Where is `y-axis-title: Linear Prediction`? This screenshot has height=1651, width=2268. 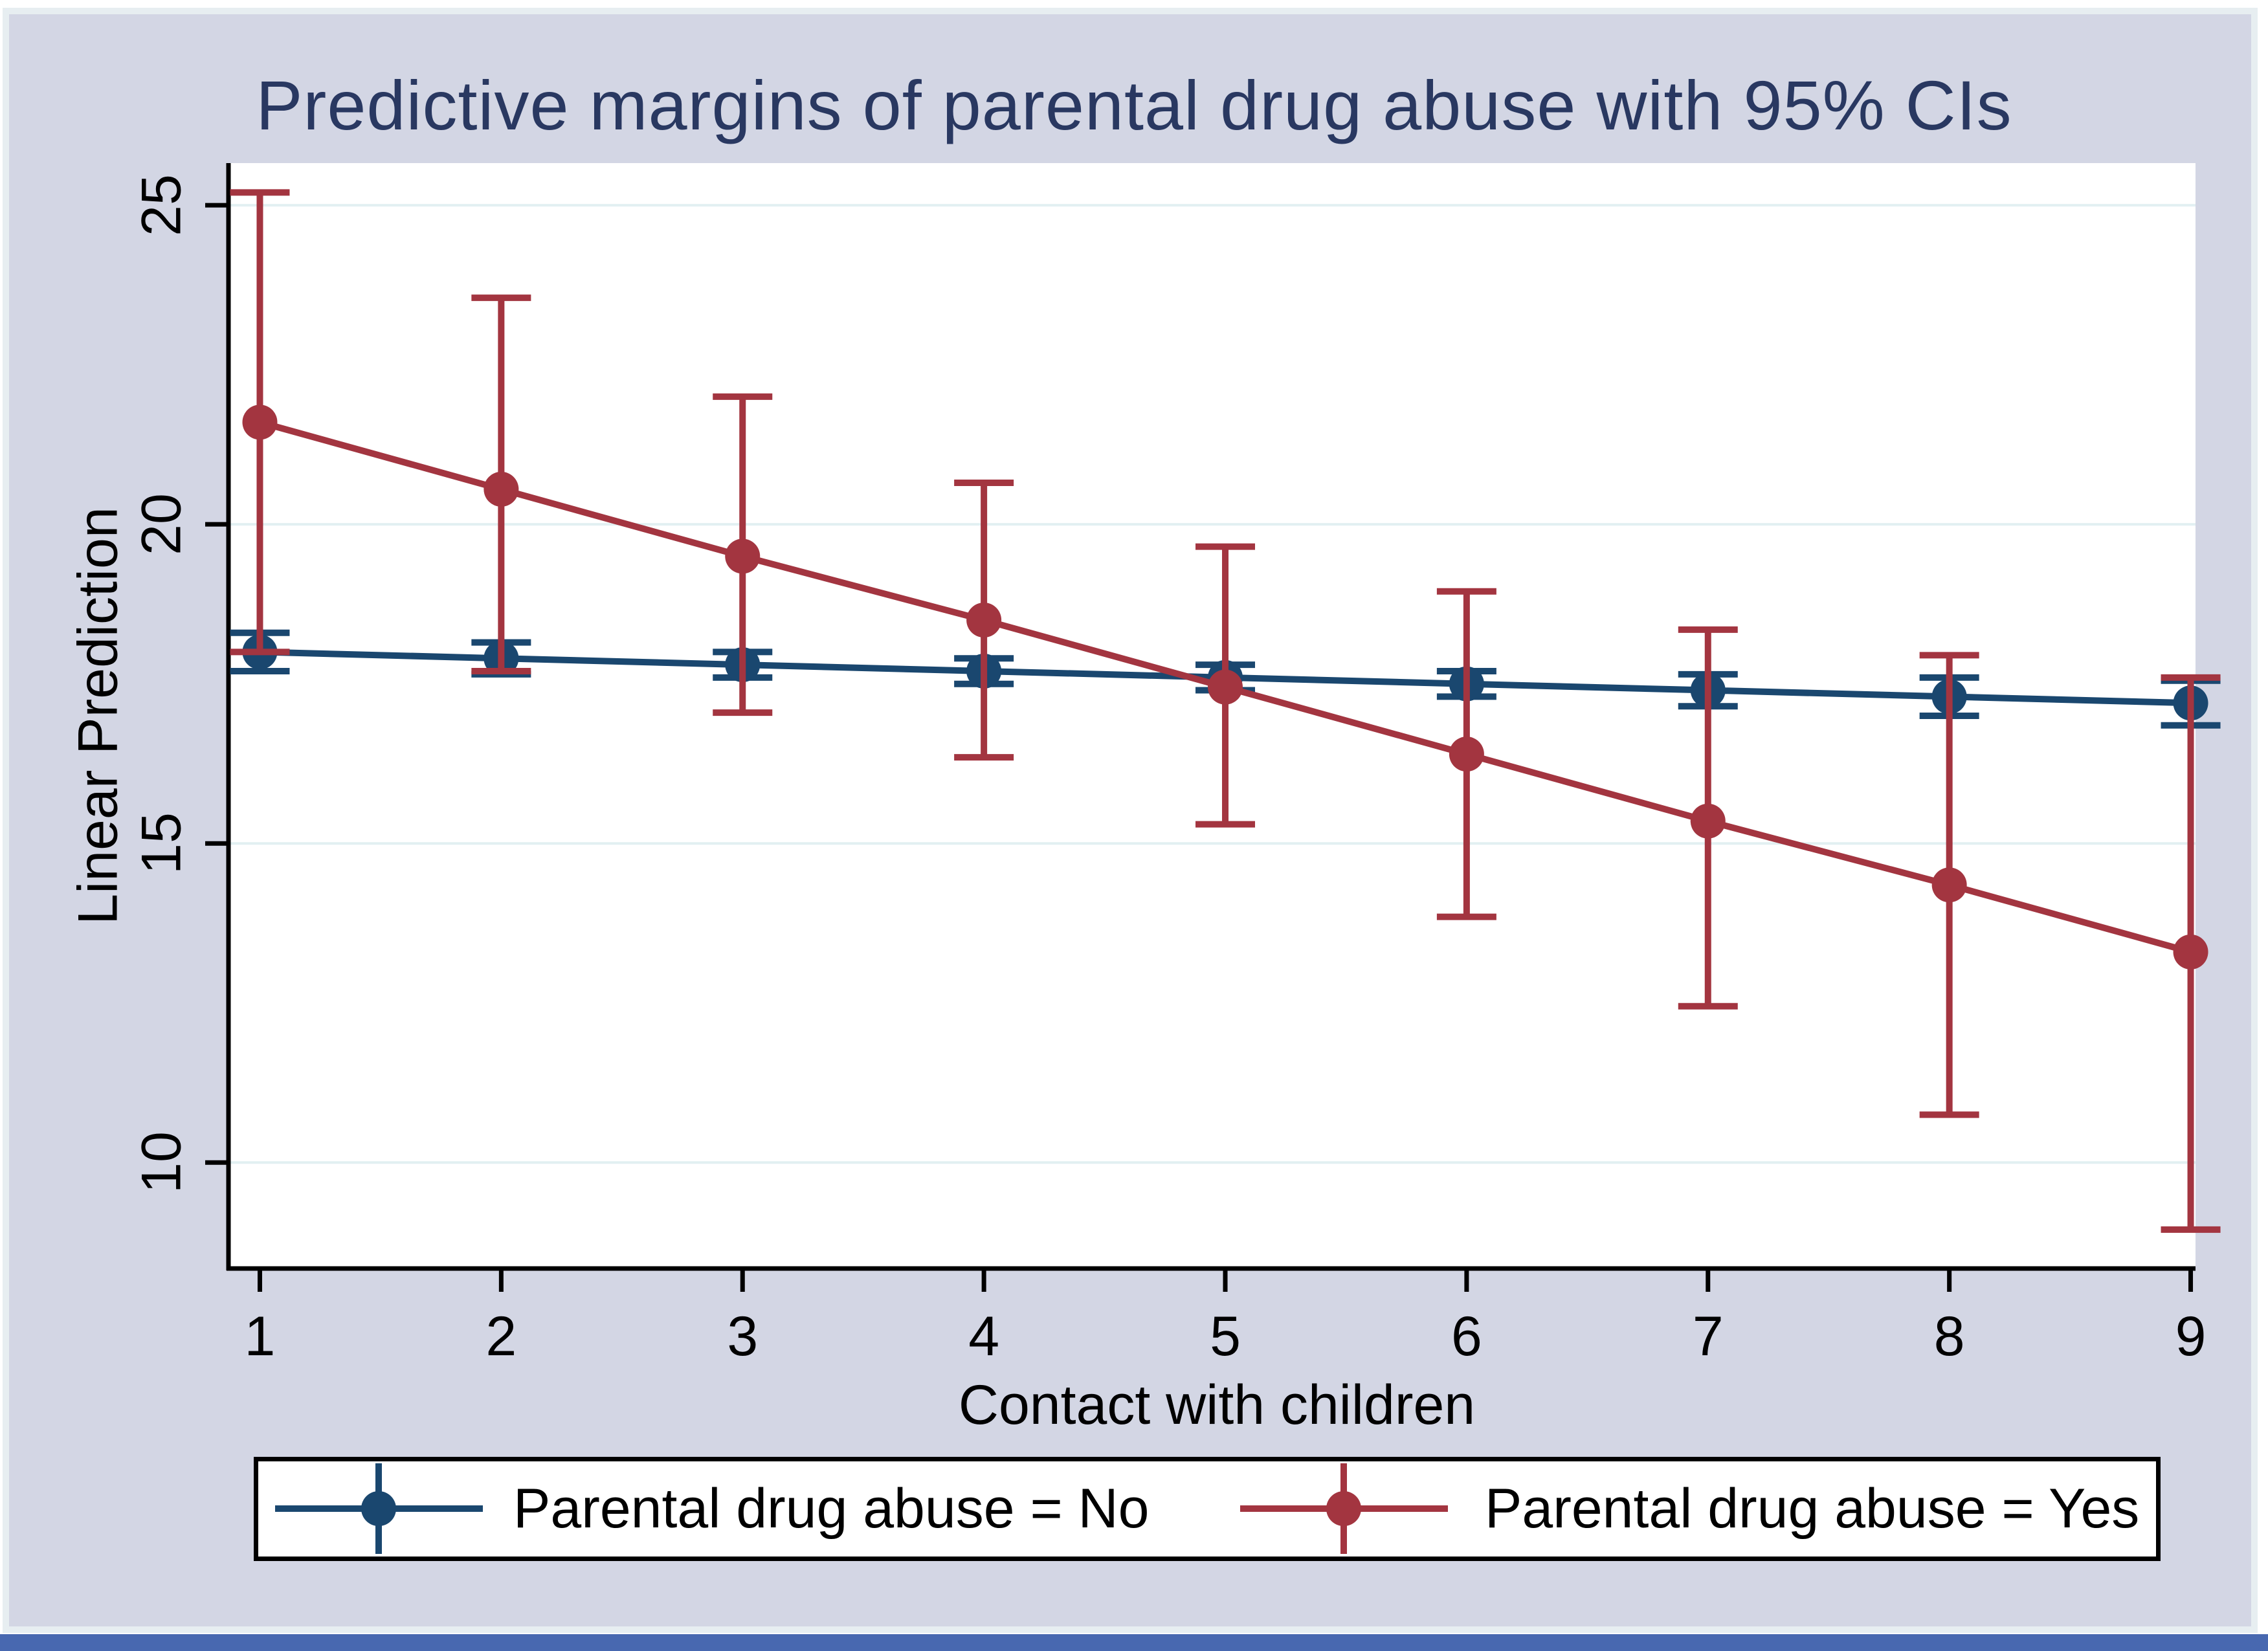
y-axis-title: Linear Prediction is located at coordinates (98, 716).